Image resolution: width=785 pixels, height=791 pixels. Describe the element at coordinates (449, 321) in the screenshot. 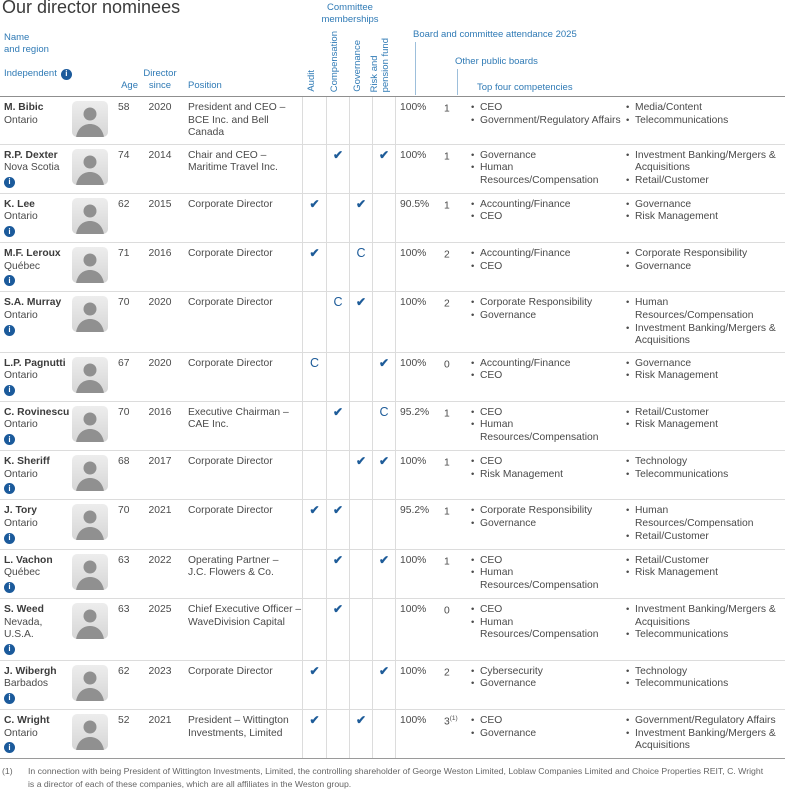

I see `other-boards-cell: 2` at that location.